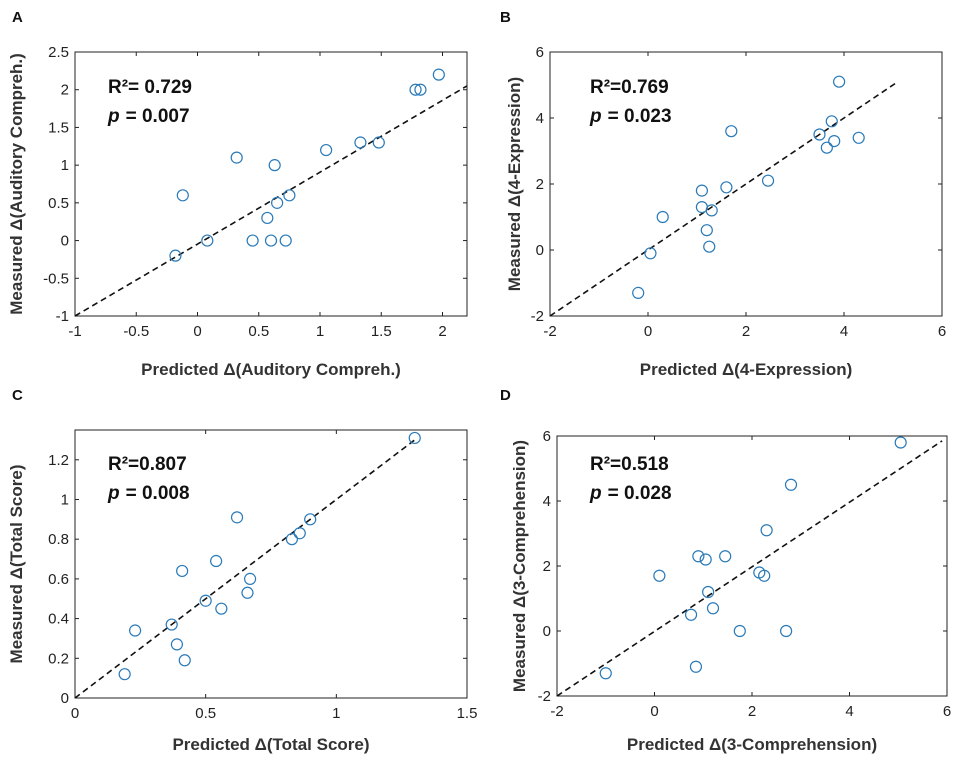 Image resolution: width=957 pixels, height=759 pixels. What do you see at coordinates (514, 184) in the screenshot?
I see `y-axis-label: Measured Δ(4-Expression)` at bounding box center [514, 184].